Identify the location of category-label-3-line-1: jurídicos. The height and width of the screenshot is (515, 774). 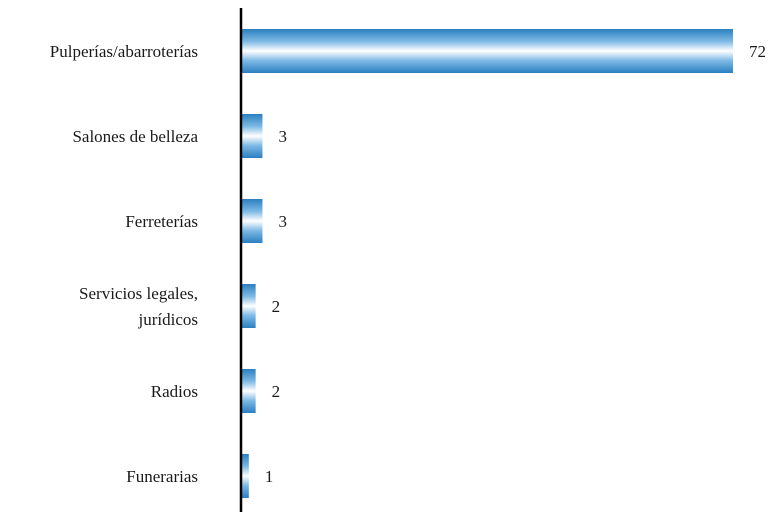
(168, 319).